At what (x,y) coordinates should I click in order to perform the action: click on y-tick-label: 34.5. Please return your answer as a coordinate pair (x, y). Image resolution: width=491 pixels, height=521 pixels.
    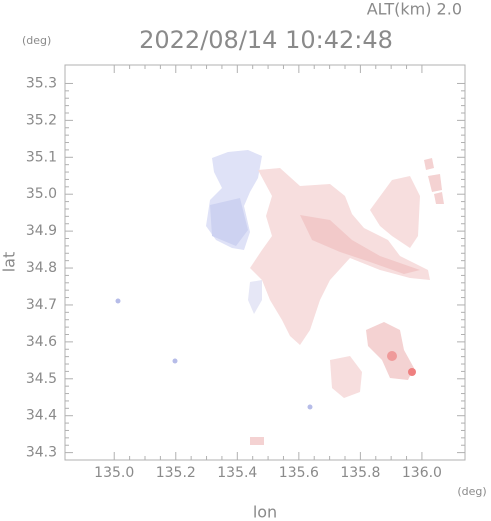
    Looking at the image, I should click on (41, 379).